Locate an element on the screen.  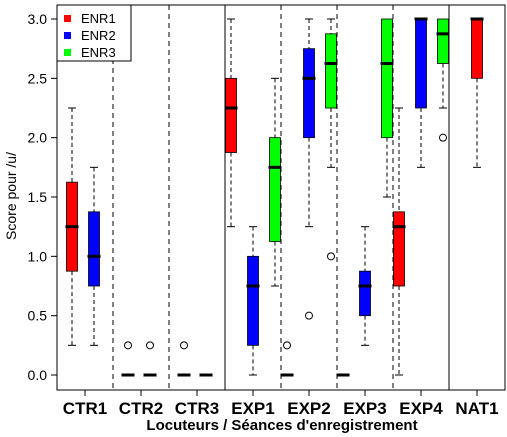
x-tick-label: CTR1 is located at coordinates (85, 408).